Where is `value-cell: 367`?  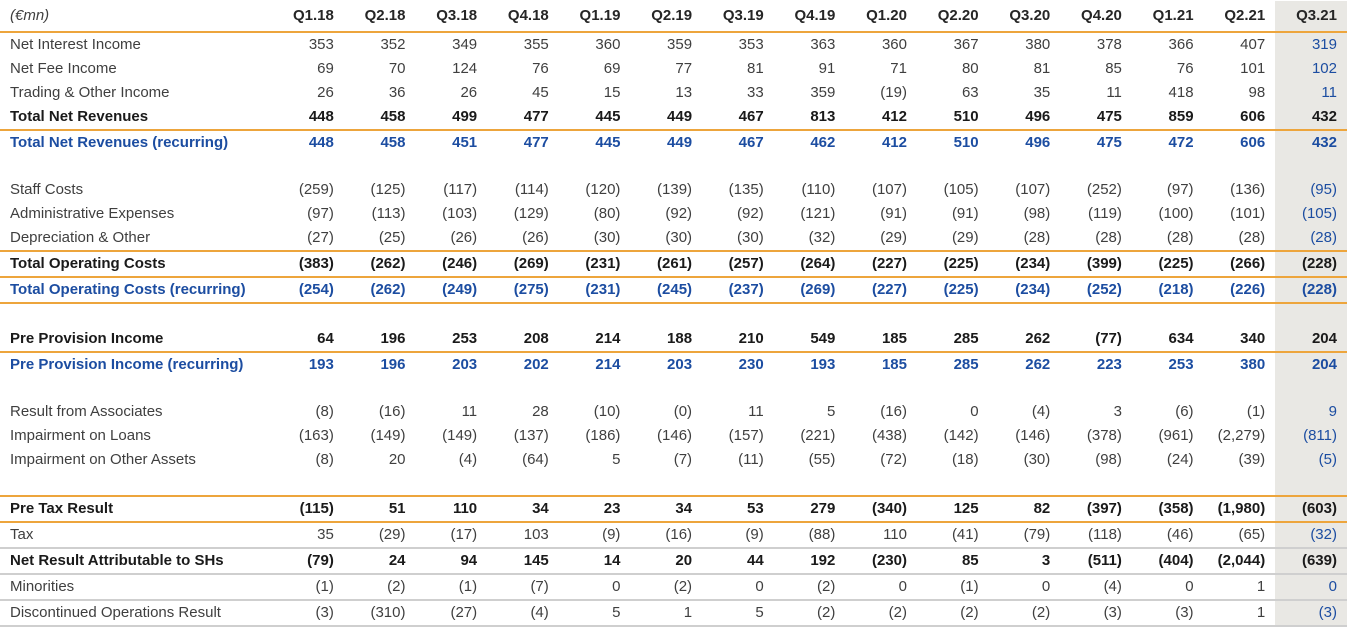
value-cell: 367 is located at coordinates (966, 44).